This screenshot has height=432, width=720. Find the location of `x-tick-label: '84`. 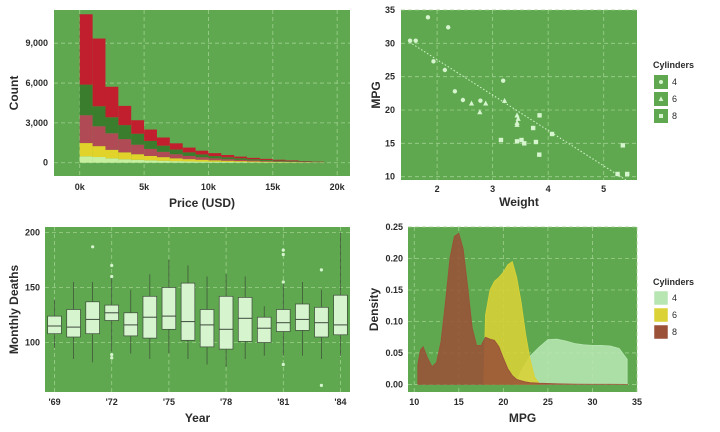

x-tick-label: '84 is located at coordinates (340, 402).